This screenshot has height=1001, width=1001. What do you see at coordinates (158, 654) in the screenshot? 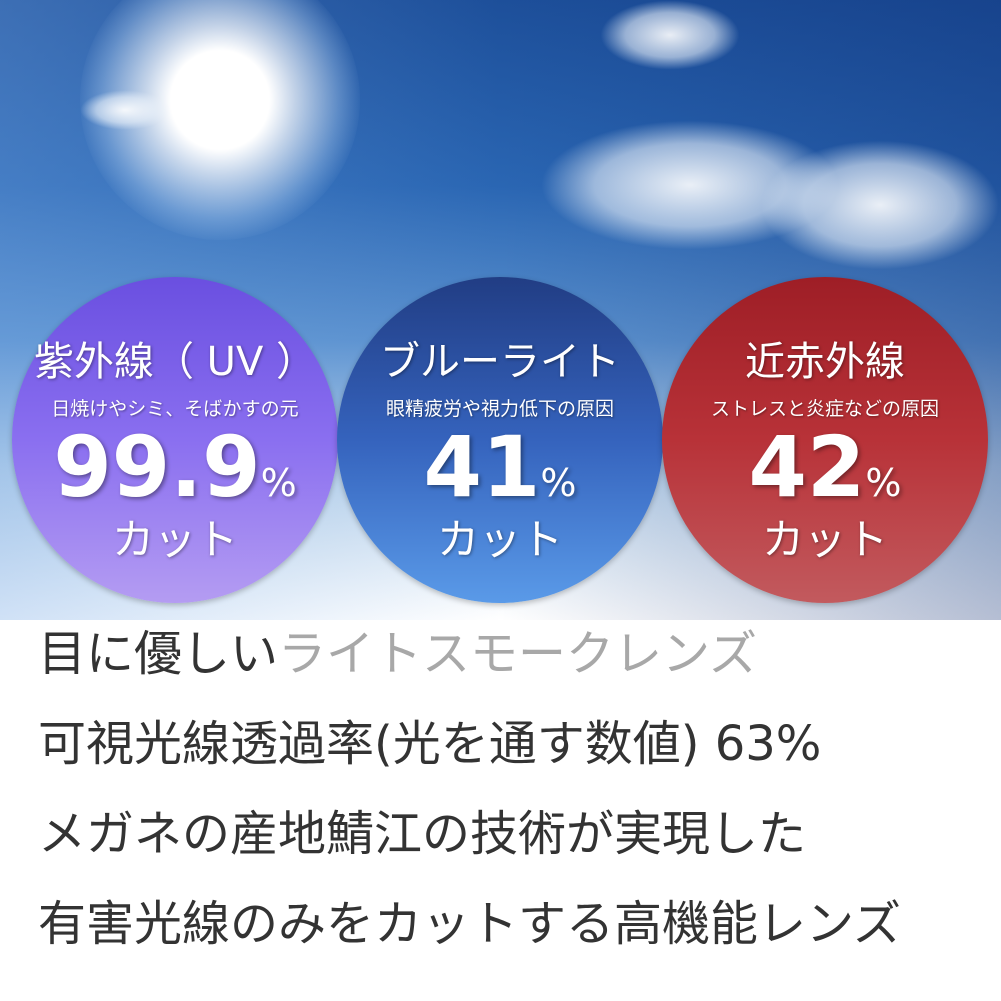
I see `headline-text: 目に優しい` at bounding box center [158, 654].